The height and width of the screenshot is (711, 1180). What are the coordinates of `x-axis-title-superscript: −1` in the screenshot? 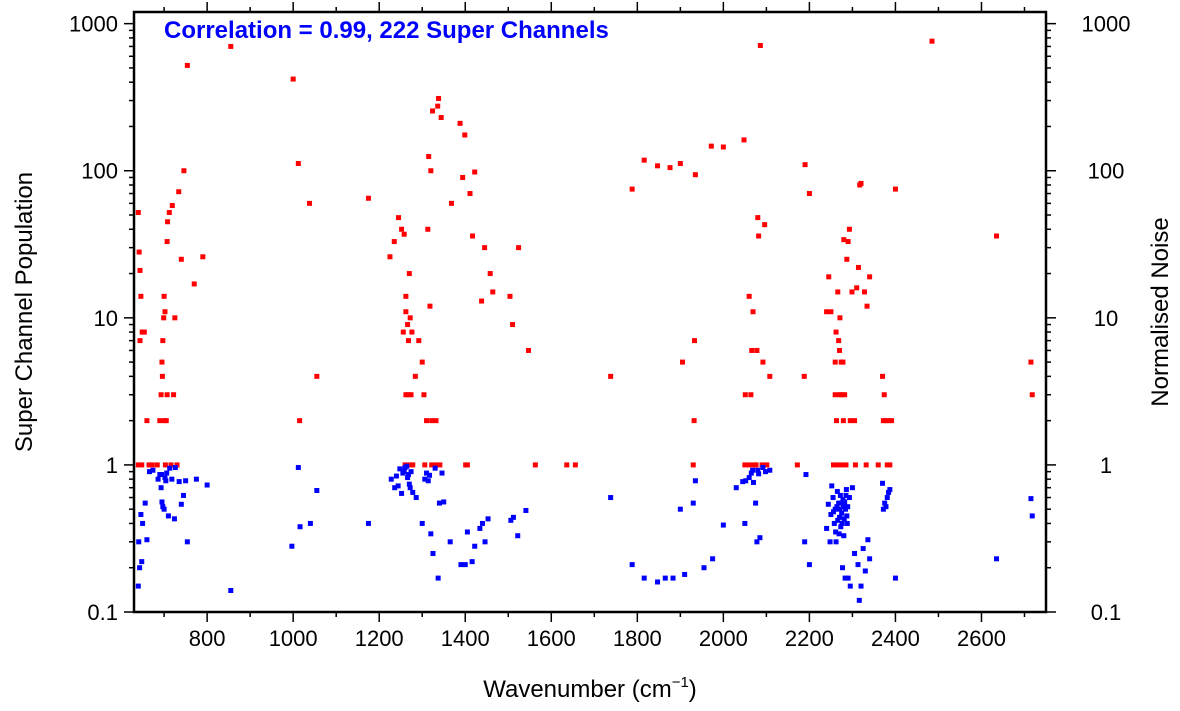 It's located at (680, 682).